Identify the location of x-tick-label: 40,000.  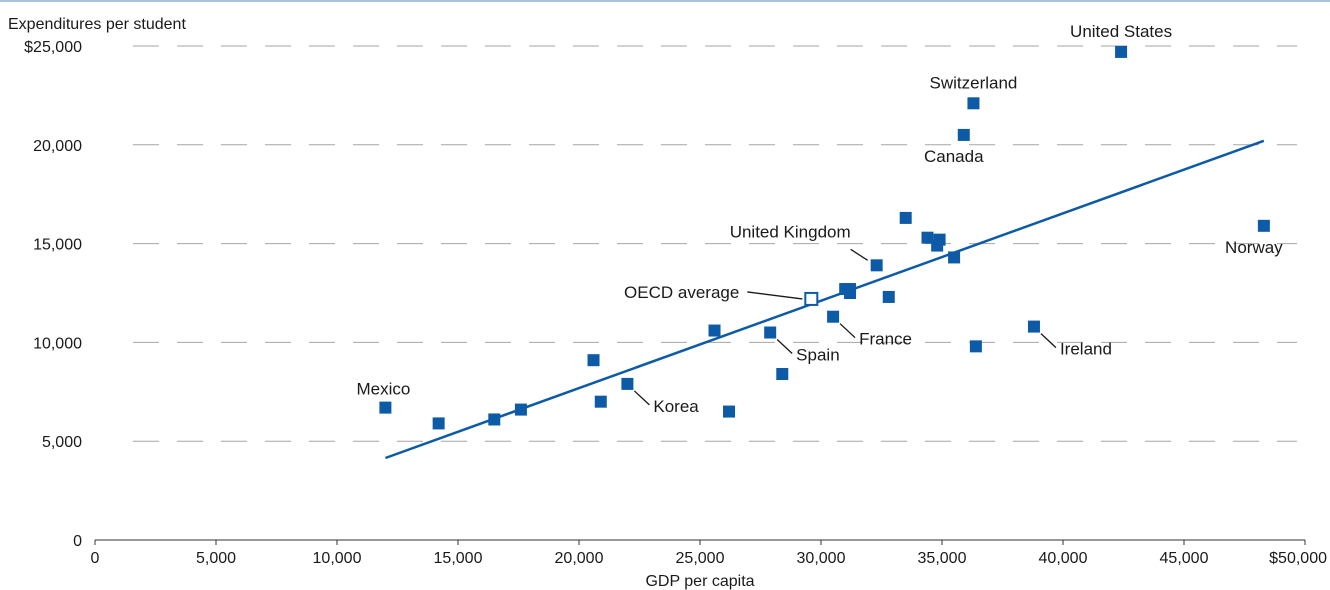
(1063, 558).